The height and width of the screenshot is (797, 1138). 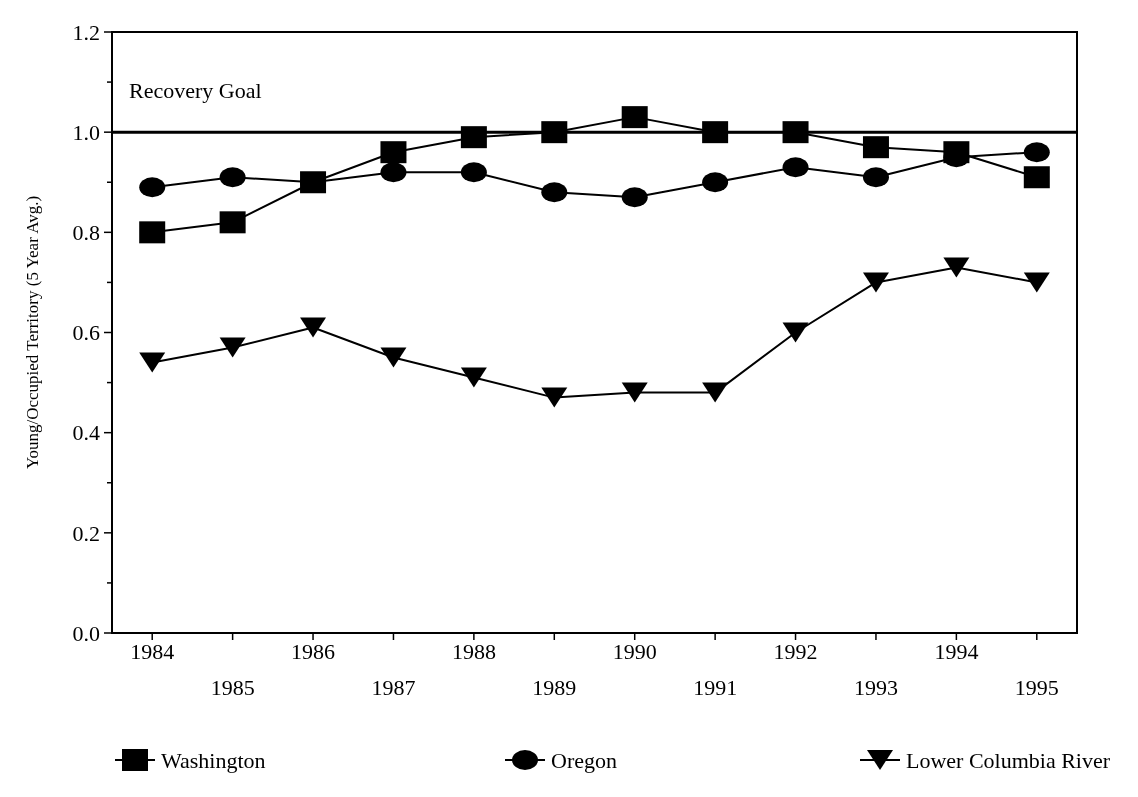 I want to click on x-tick-label: 1994, so click(x=956, y=651).